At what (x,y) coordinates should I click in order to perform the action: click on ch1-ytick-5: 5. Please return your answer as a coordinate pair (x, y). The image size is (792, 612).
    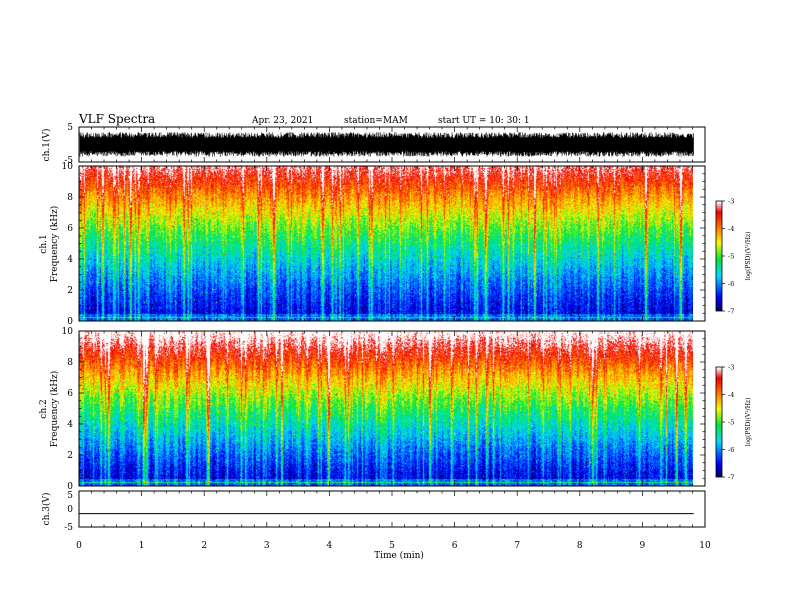
    Looking at the image, I should click on (70, 128).